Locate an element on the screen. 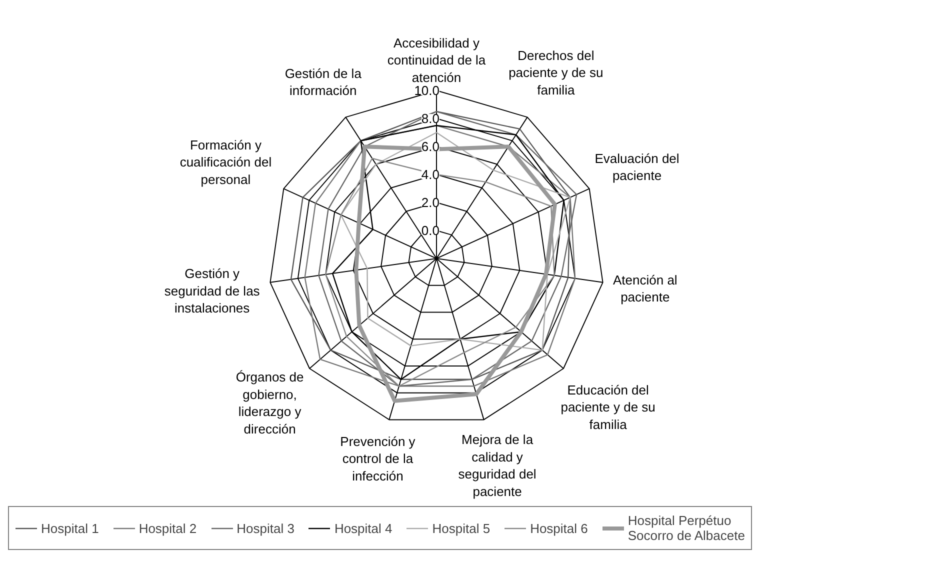 The height and width of the screenshot is (564, 926). legend-label: Hospital 2 is located at coordinates (167, 528).